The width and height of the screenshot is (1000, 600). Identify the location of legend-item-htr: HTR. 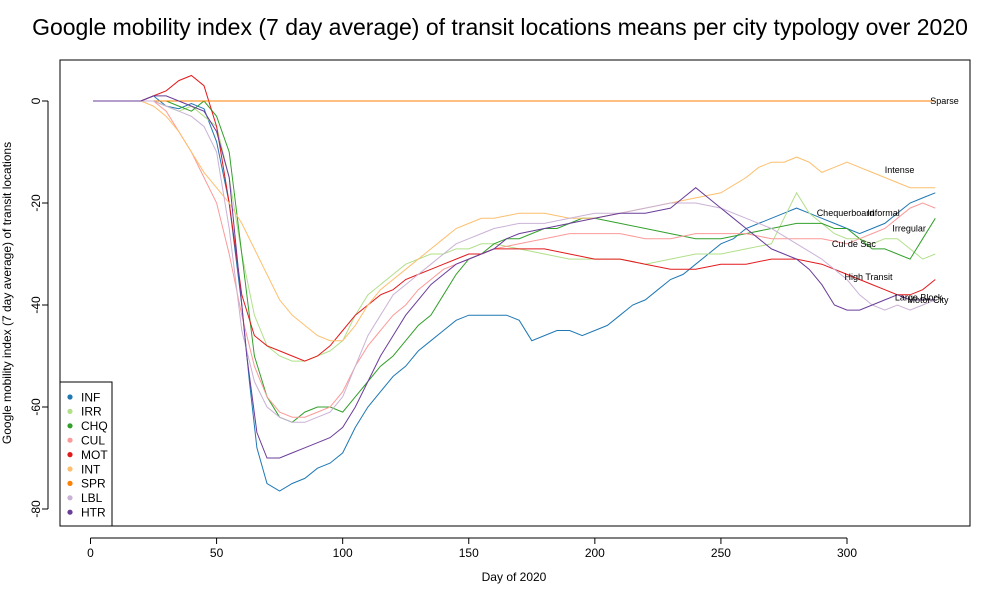
(86, 513).